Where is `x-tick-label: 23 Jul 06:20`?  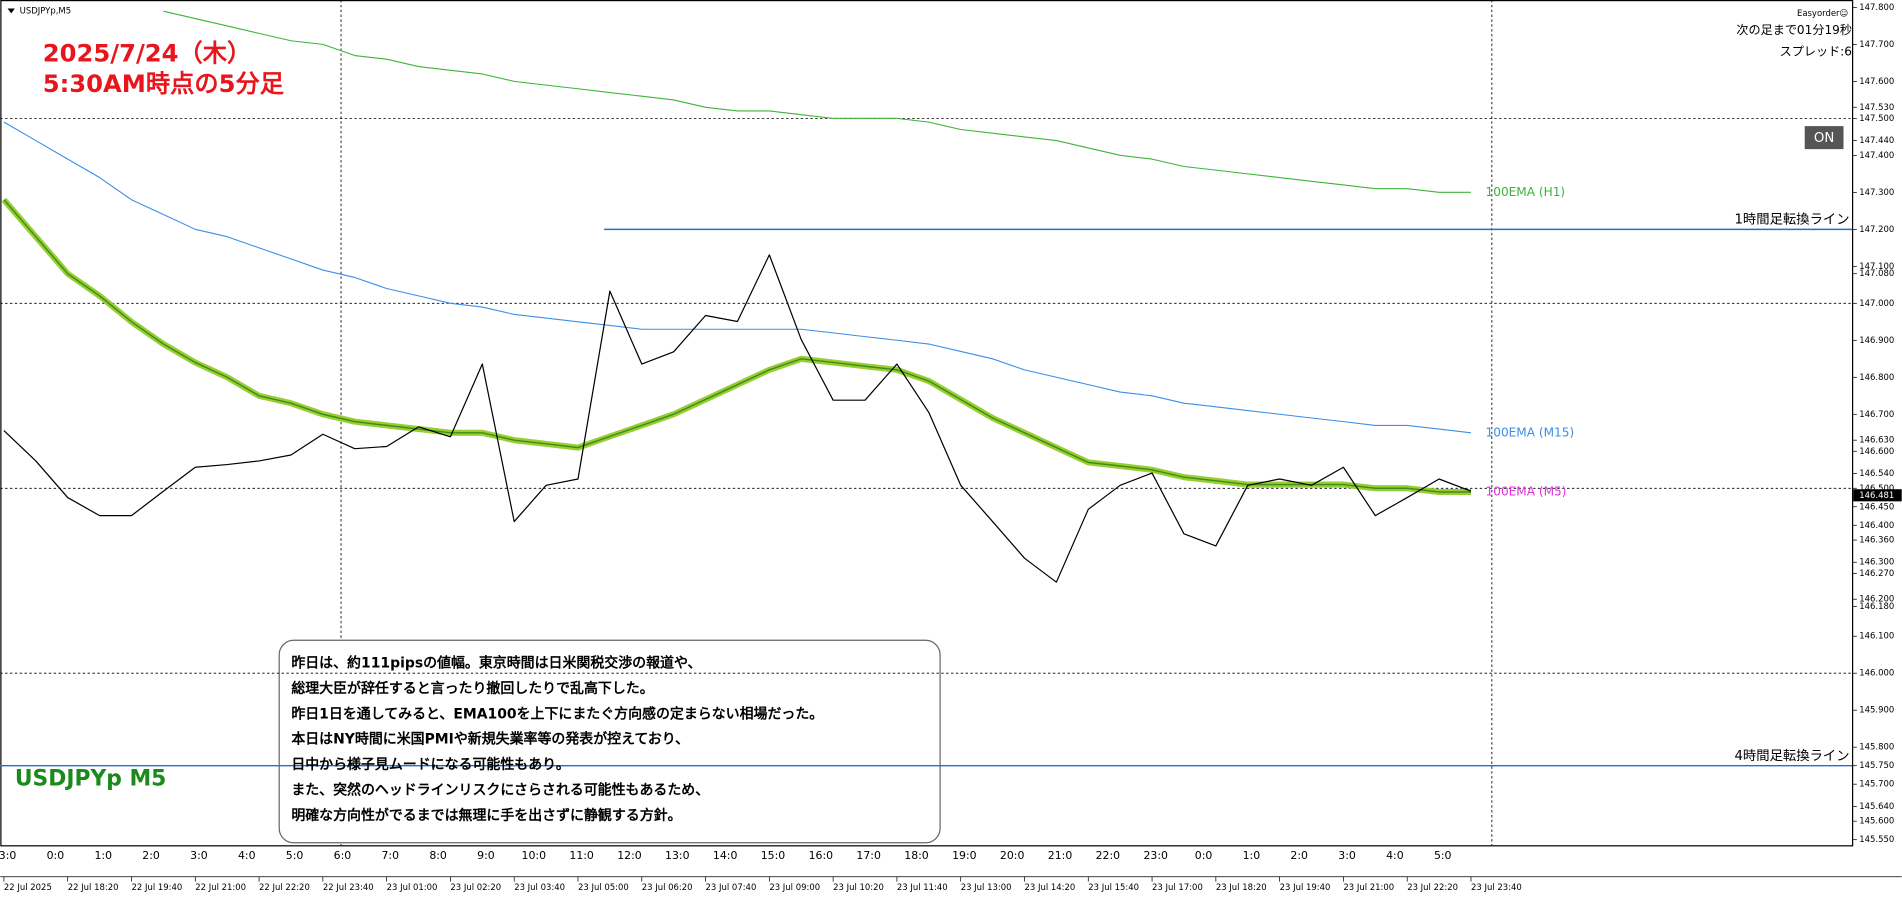 x-tick-label: 23 Jul 06:20 is located at coordinates (667, 887).